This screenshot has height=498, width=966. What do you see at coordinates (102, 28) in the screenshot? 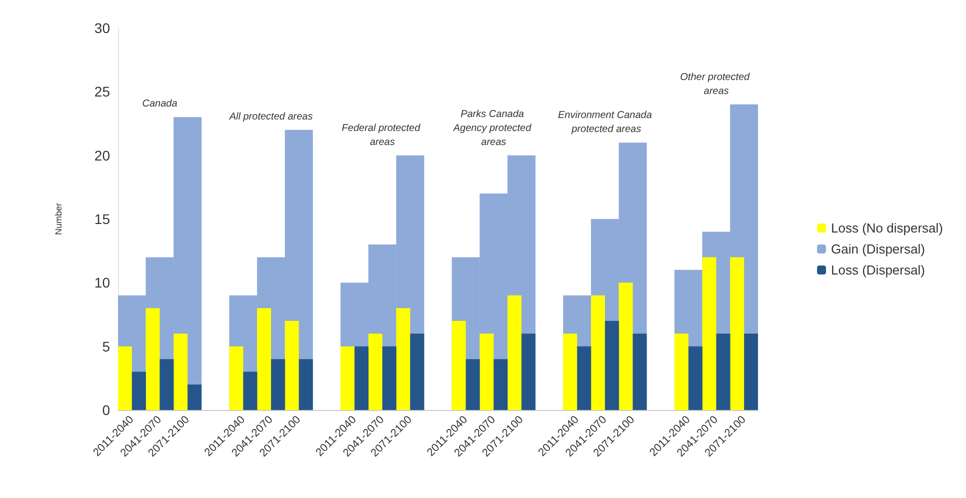
I see `y-tick-label: 30` at bounding box center [102, 28].